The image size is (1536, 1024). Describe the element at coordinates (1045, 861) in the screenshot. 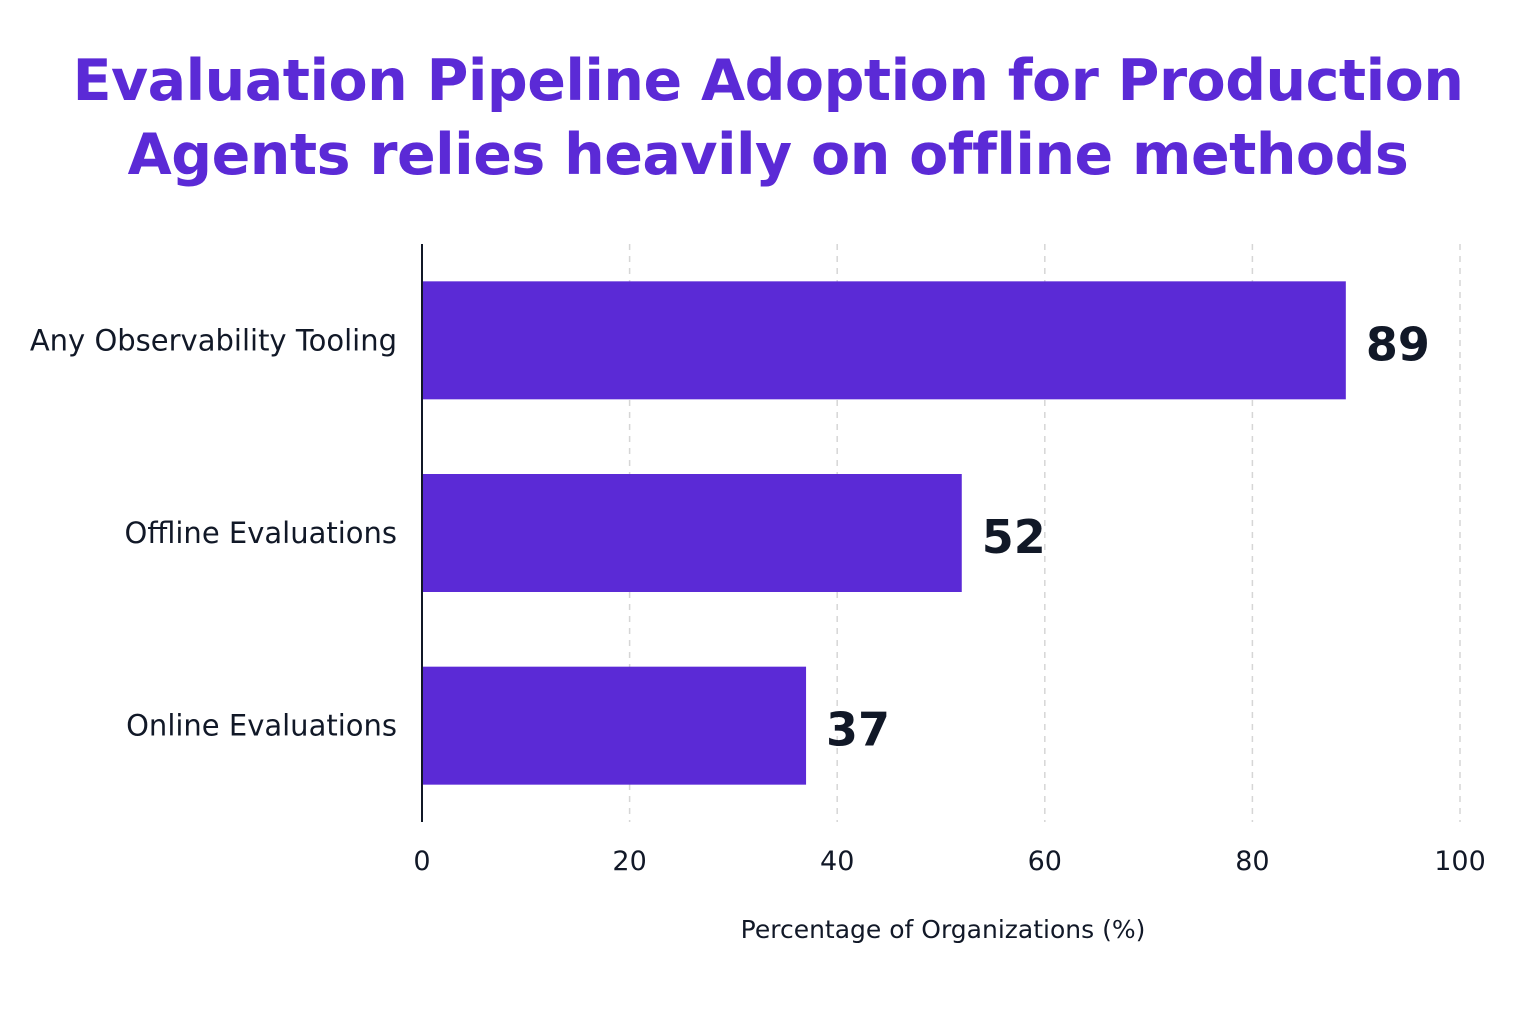

I see `x-tick-label-60: 60` at that location.